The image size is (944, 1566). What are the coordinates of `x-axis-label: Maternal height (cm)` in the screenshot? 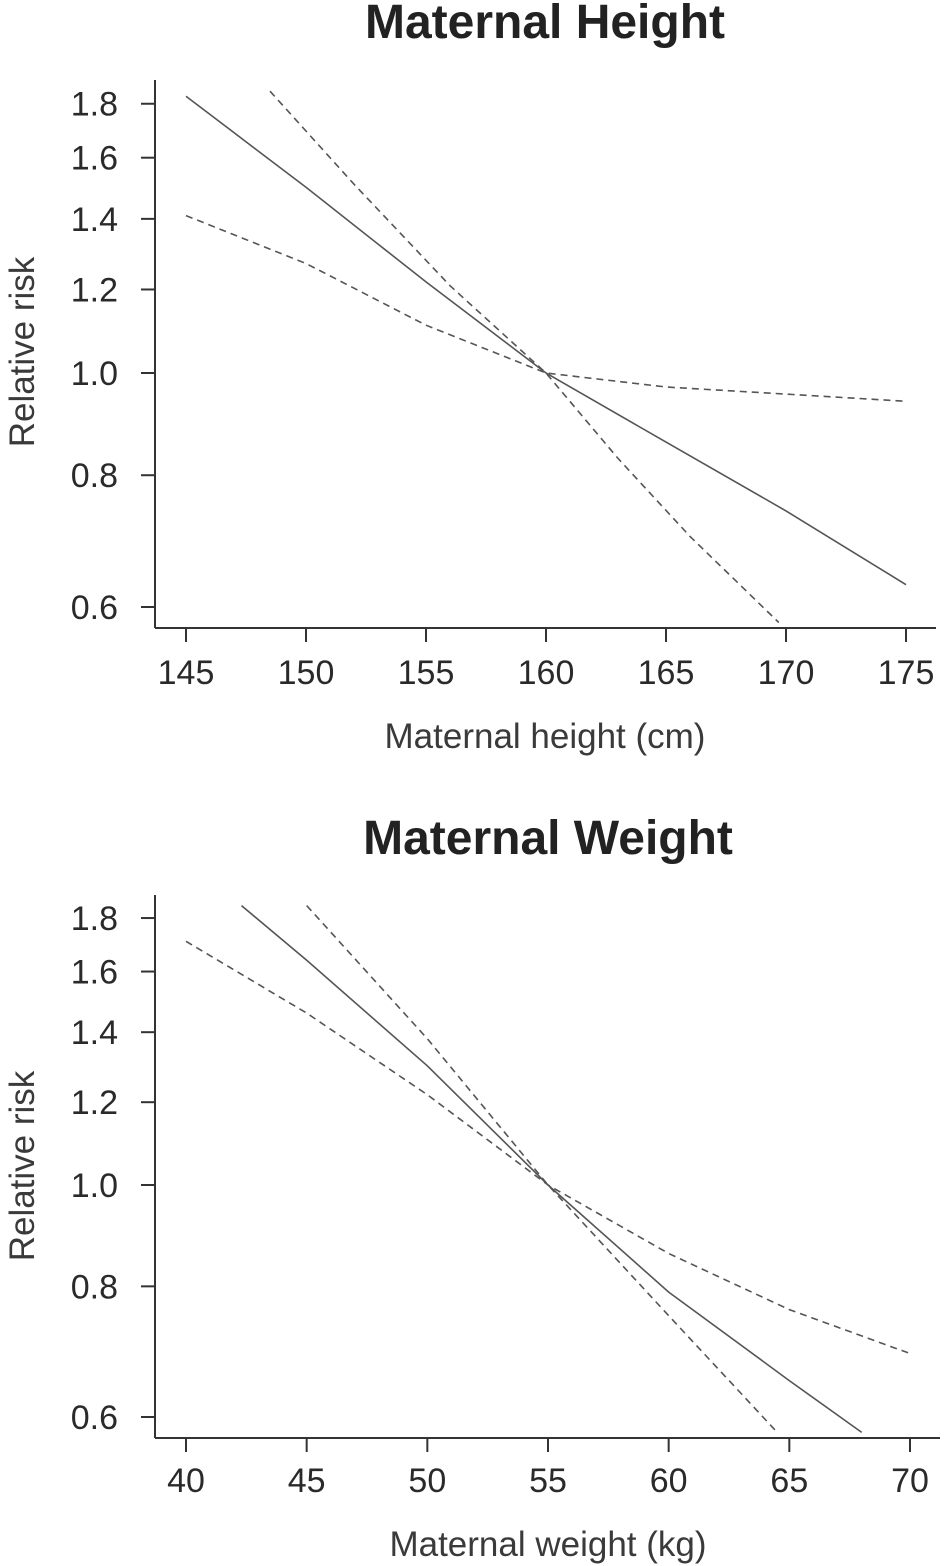 It's located at (545, 736).